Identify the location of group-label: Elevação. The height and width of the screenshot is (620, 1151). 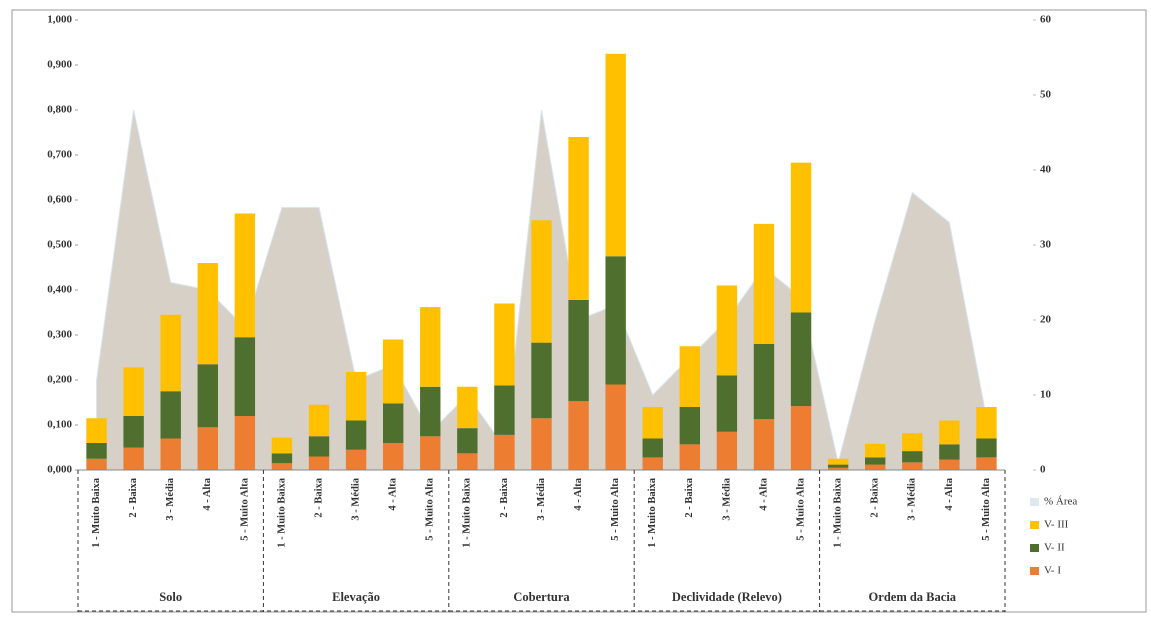
(356, 597).